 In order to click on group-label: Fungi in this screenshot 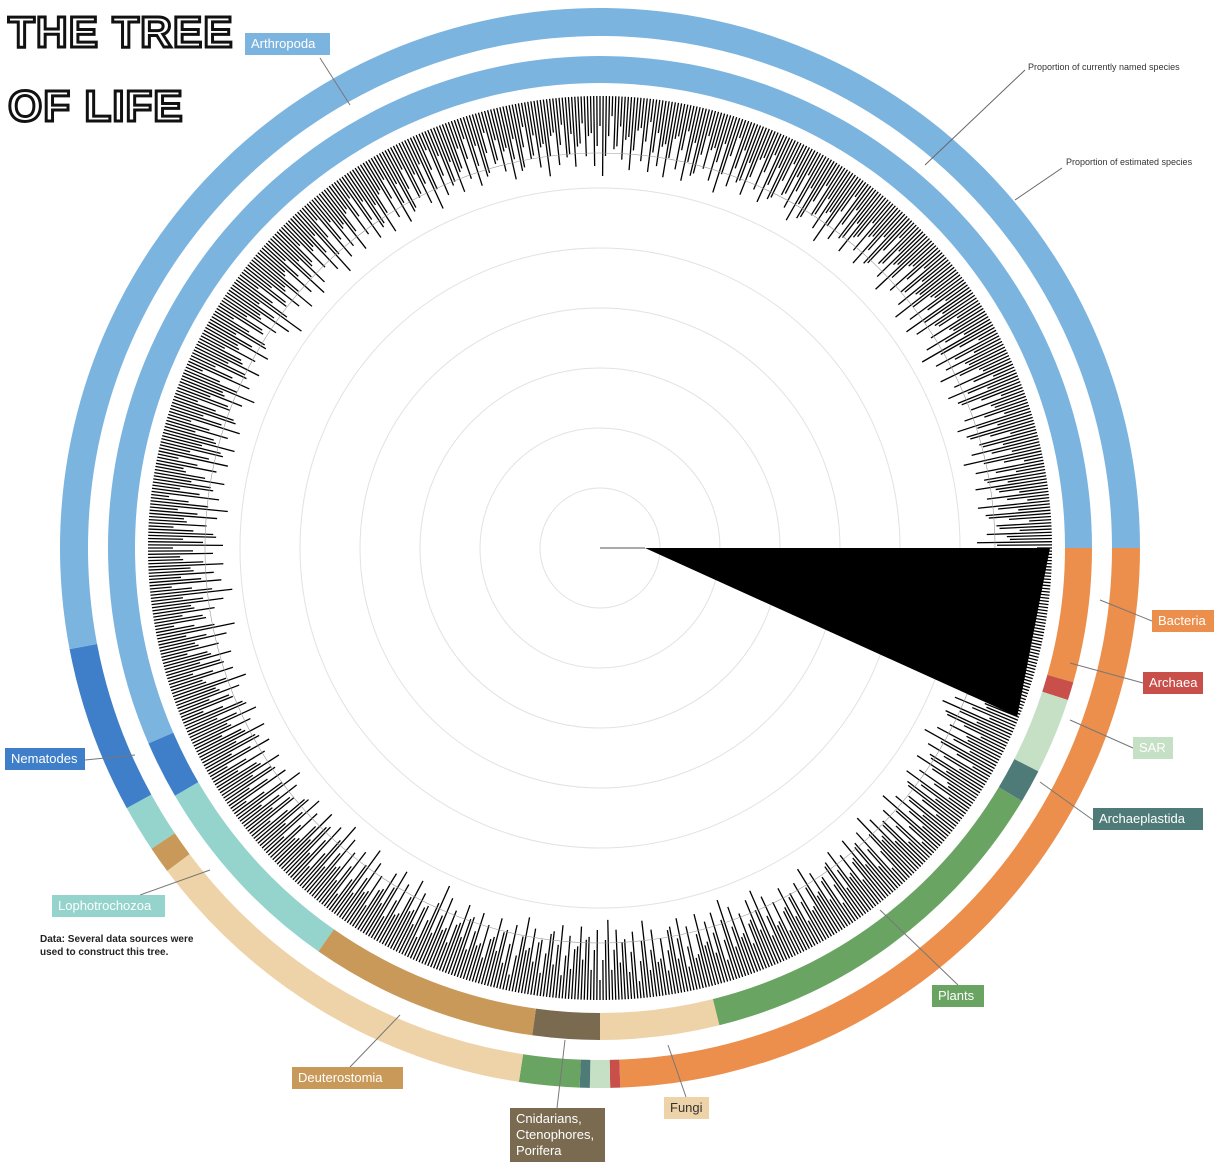, I will do `click(686, 1108)`.